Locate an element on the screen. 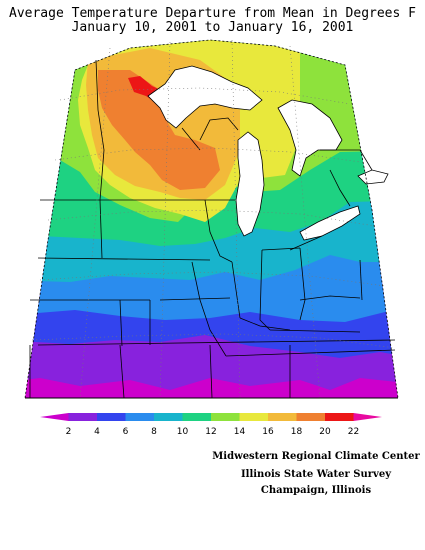  lake-huron is located at coordinates (310, 138).